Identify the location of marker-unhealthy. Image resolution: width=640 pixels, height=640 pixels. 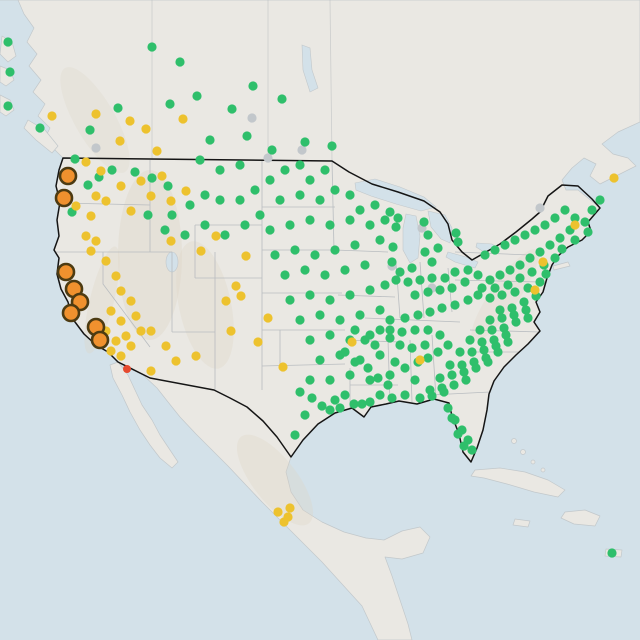
(127, 369).